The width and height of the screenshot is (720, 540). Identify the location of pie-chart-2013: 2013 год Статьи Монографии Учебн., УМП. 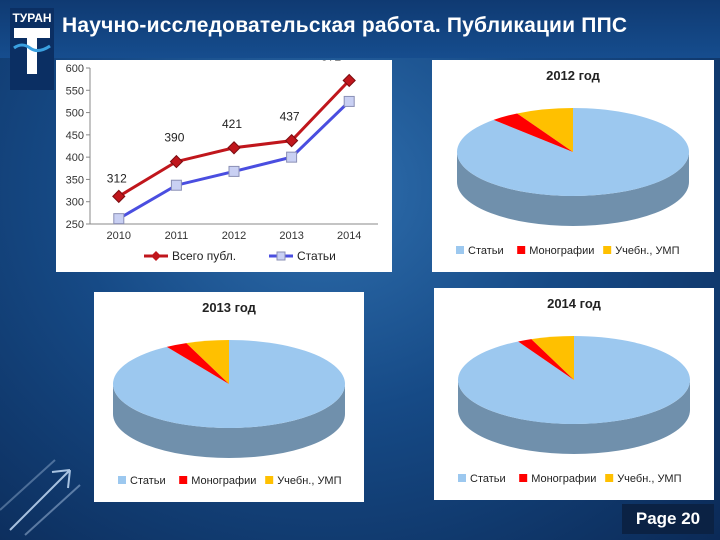
(229, 393).